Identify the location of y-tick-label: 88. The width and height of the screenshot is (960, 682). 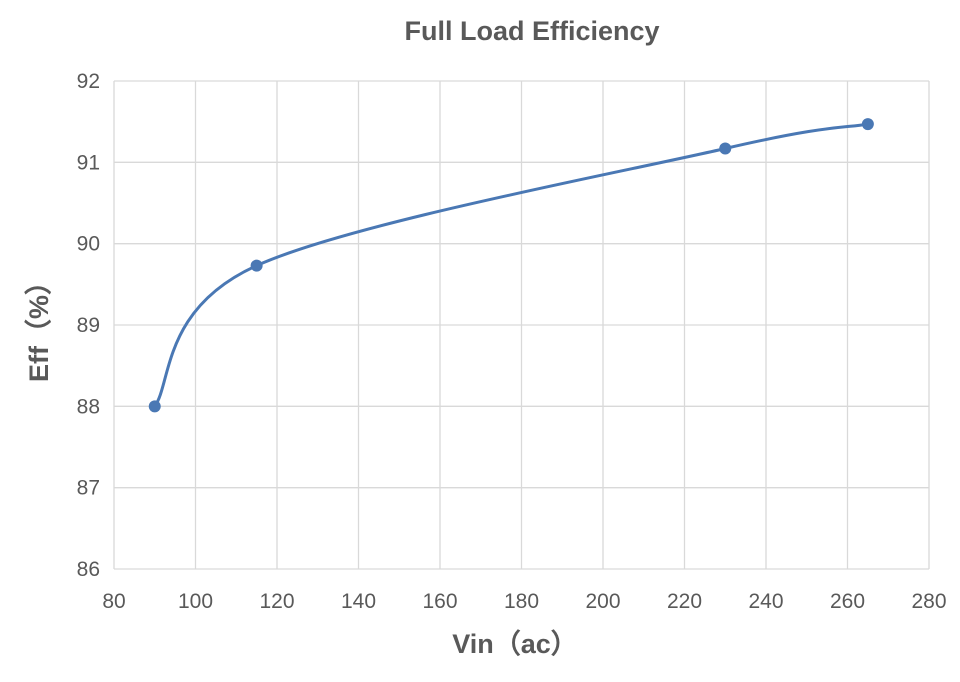
(88, 406).